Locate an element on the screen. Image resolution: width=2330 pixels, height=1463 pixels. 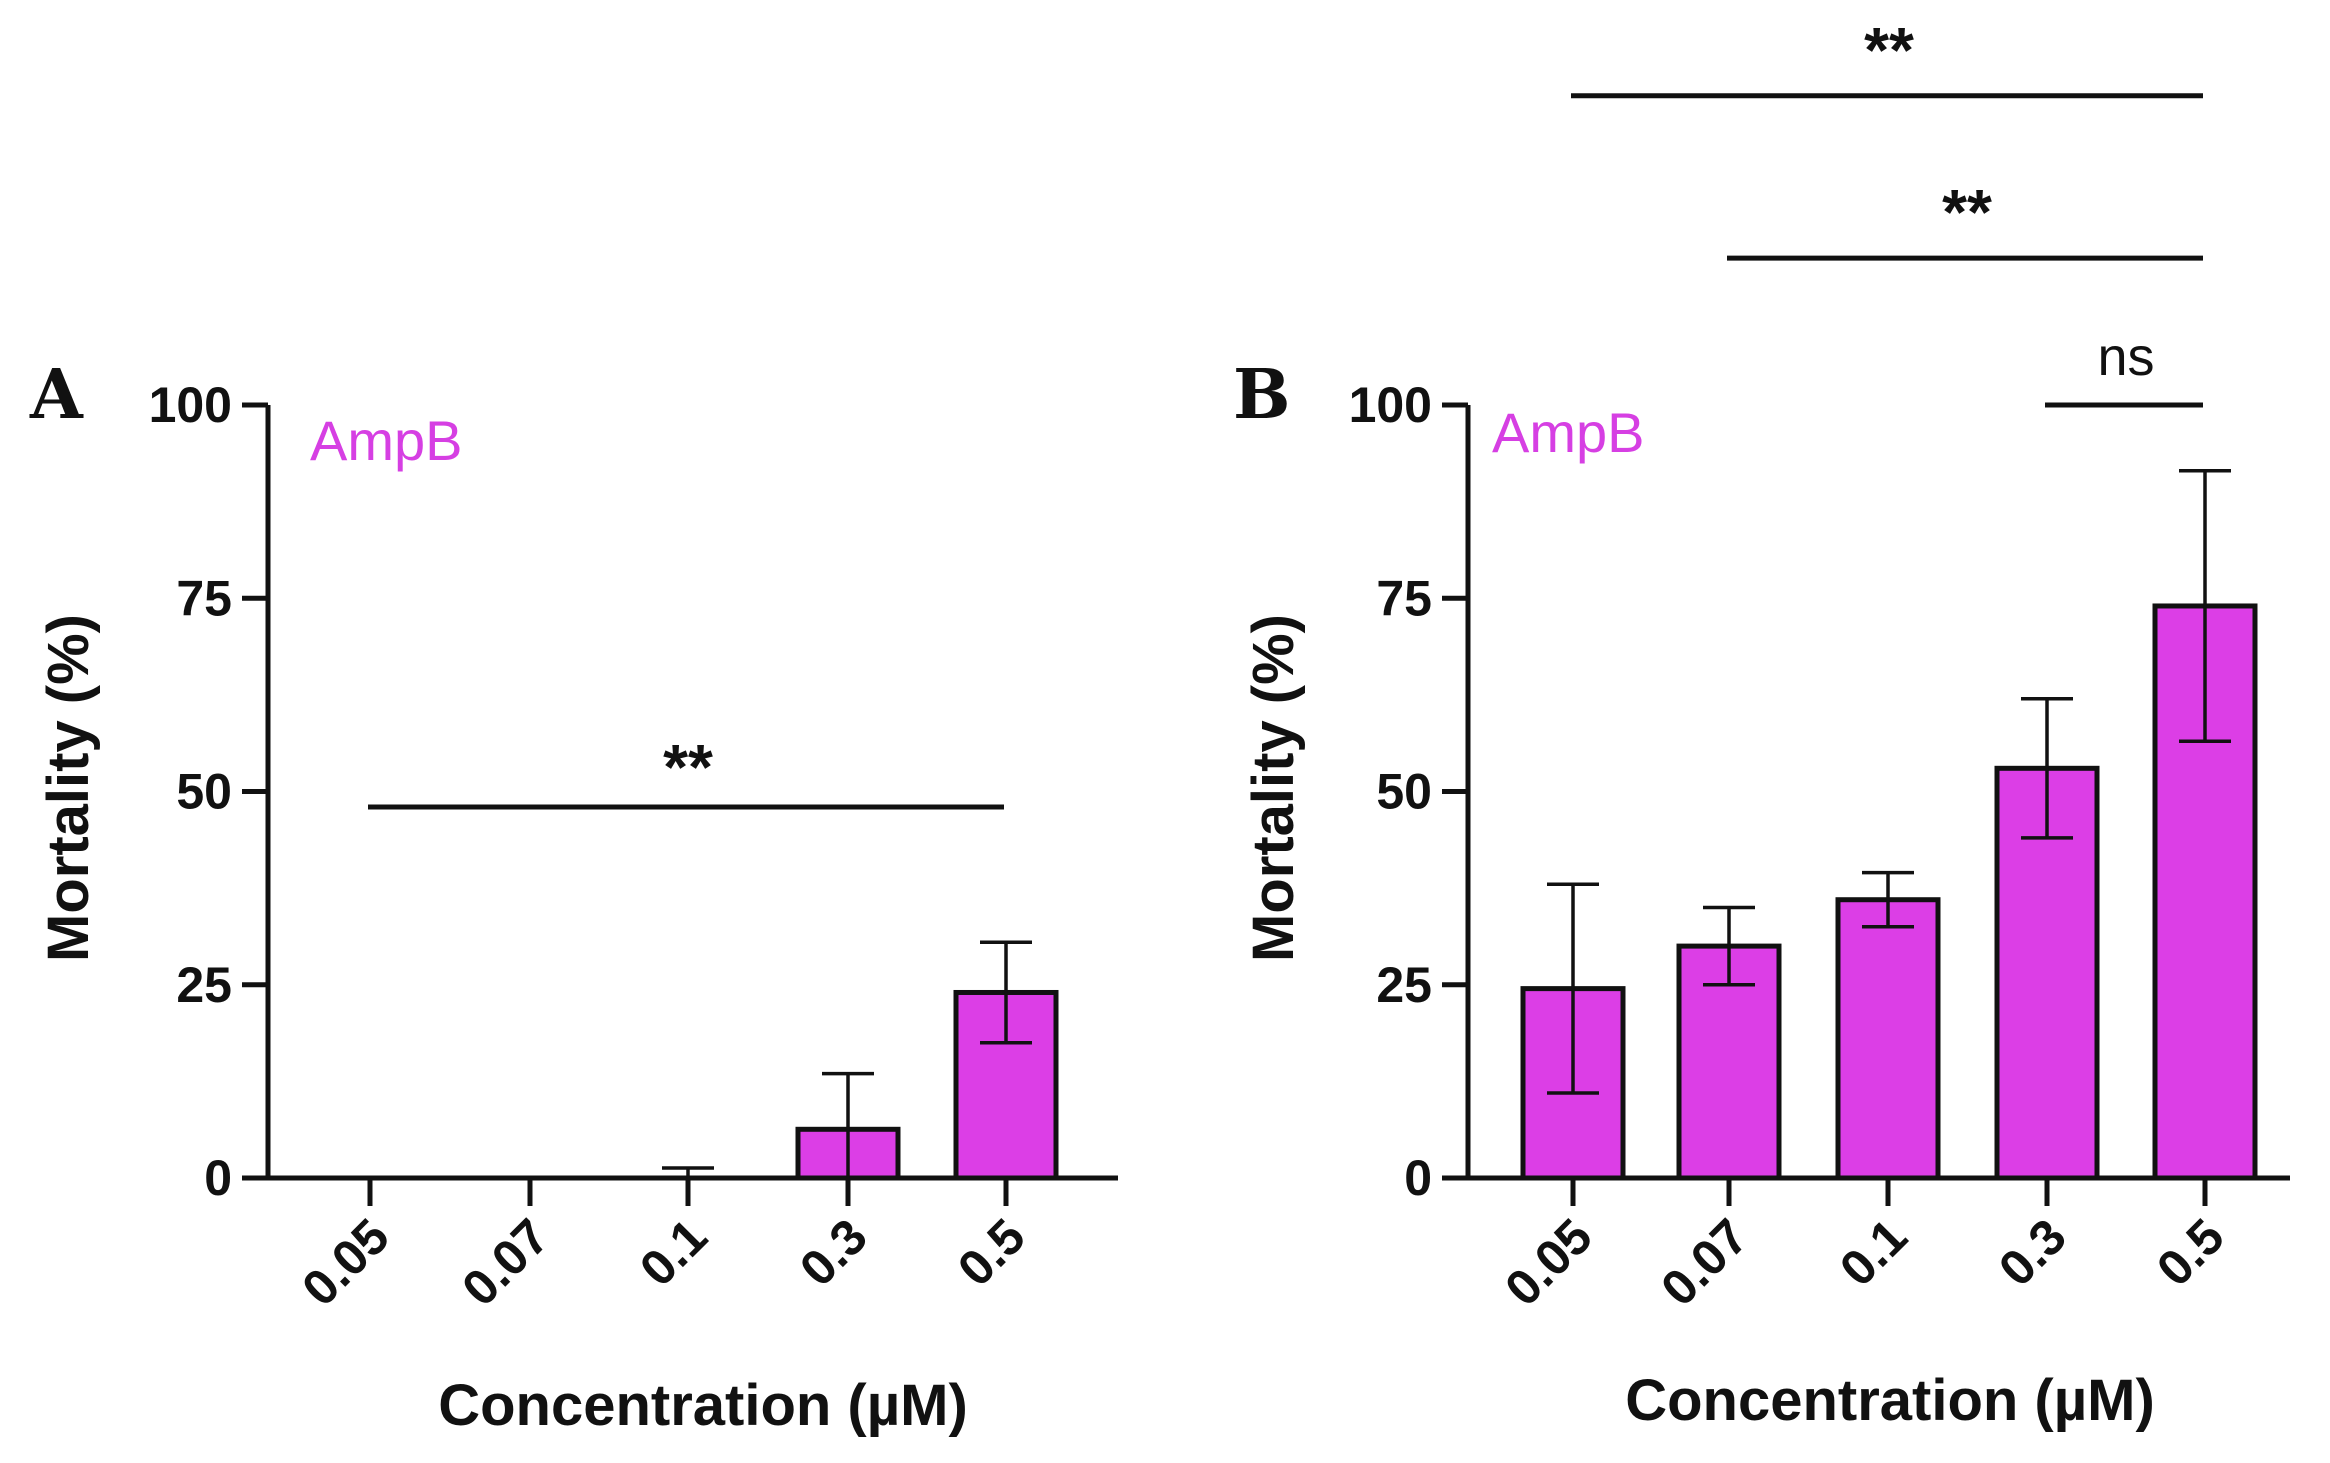
x-tick-label-a-1: 0.07 is located at coordinates (505, 1262).